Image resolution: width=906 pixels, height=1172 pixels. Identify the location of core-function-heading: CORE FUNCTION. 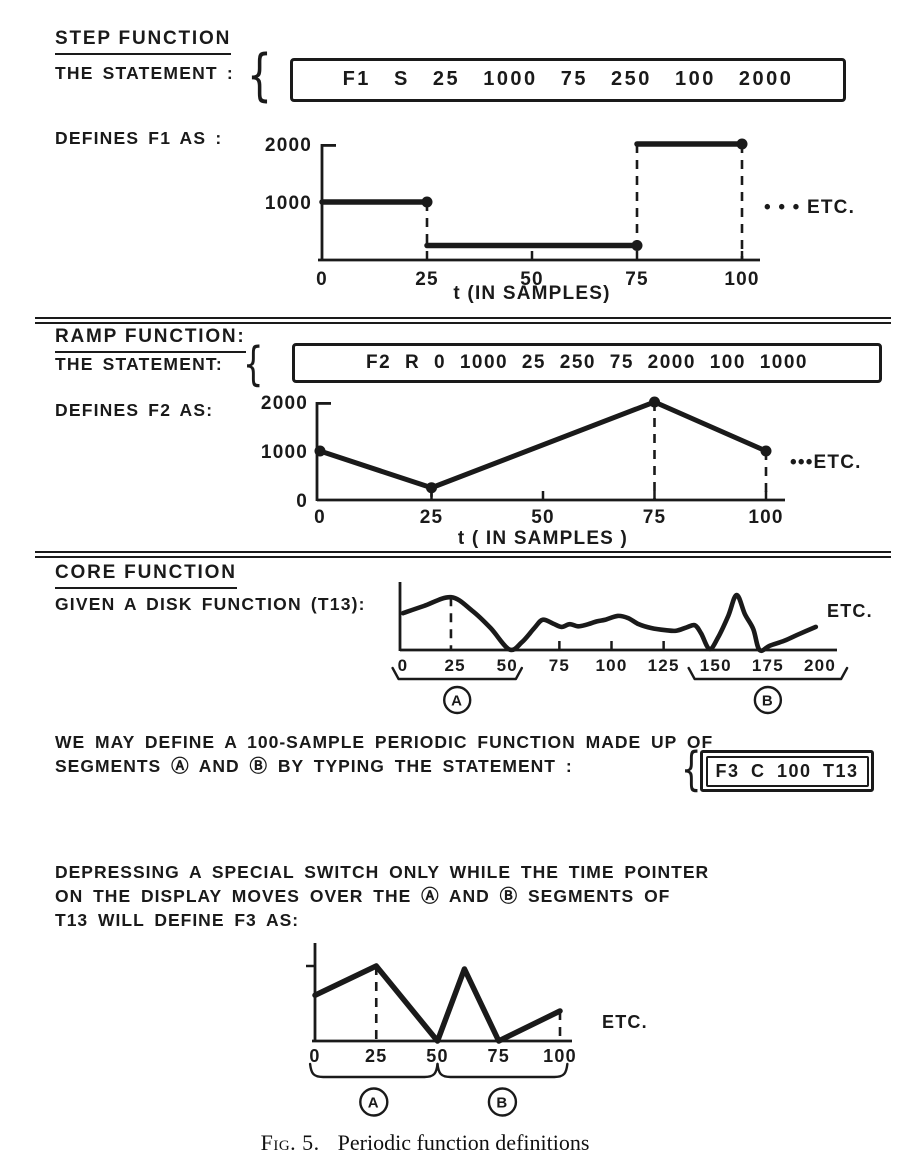
(146, 575).